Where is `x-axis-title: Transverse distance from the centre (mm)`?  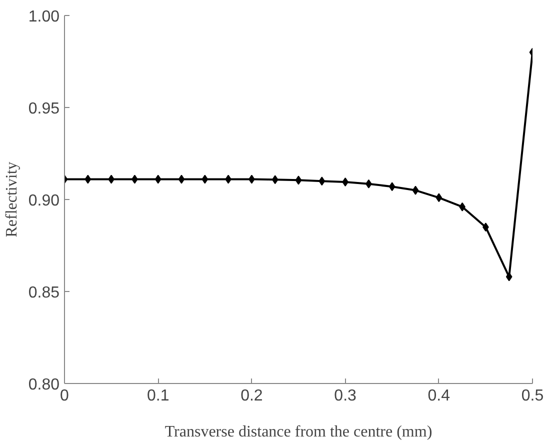
x-axis-title: Transverse distance from the centre (mm) is located at coordinates (298, 432).